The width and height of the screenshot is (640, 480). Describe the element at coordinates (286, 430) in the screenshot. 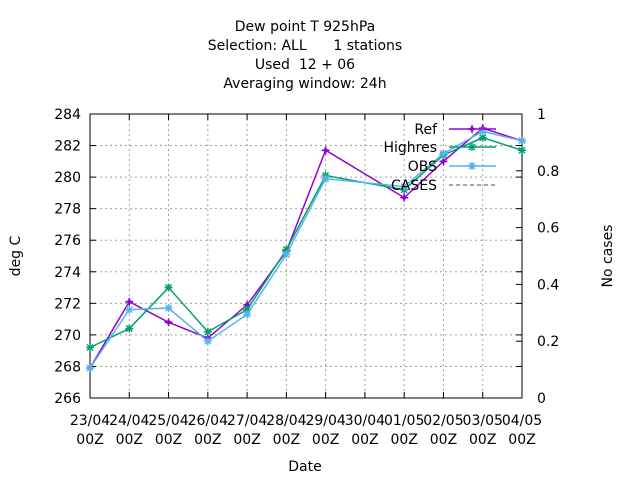

I see `x-tick-label: 28/04 00Z` at that location.